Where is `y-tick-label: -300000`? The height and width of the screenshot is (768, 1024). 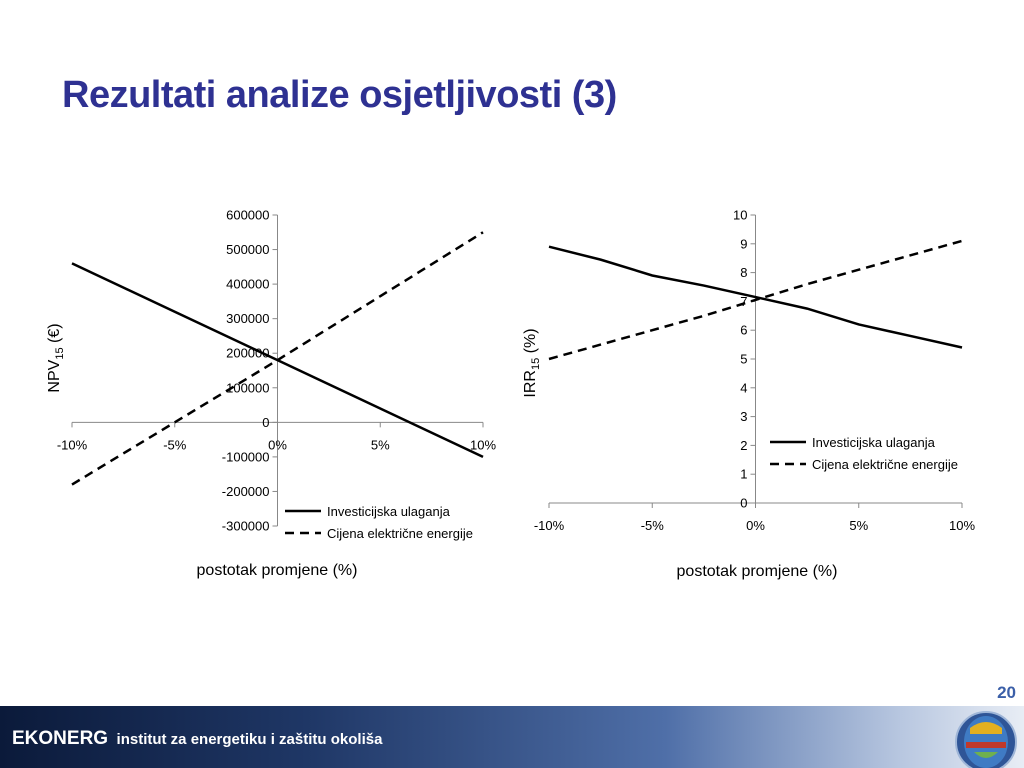
y-tick-label: -300000 is located at coordinates (246, 526).